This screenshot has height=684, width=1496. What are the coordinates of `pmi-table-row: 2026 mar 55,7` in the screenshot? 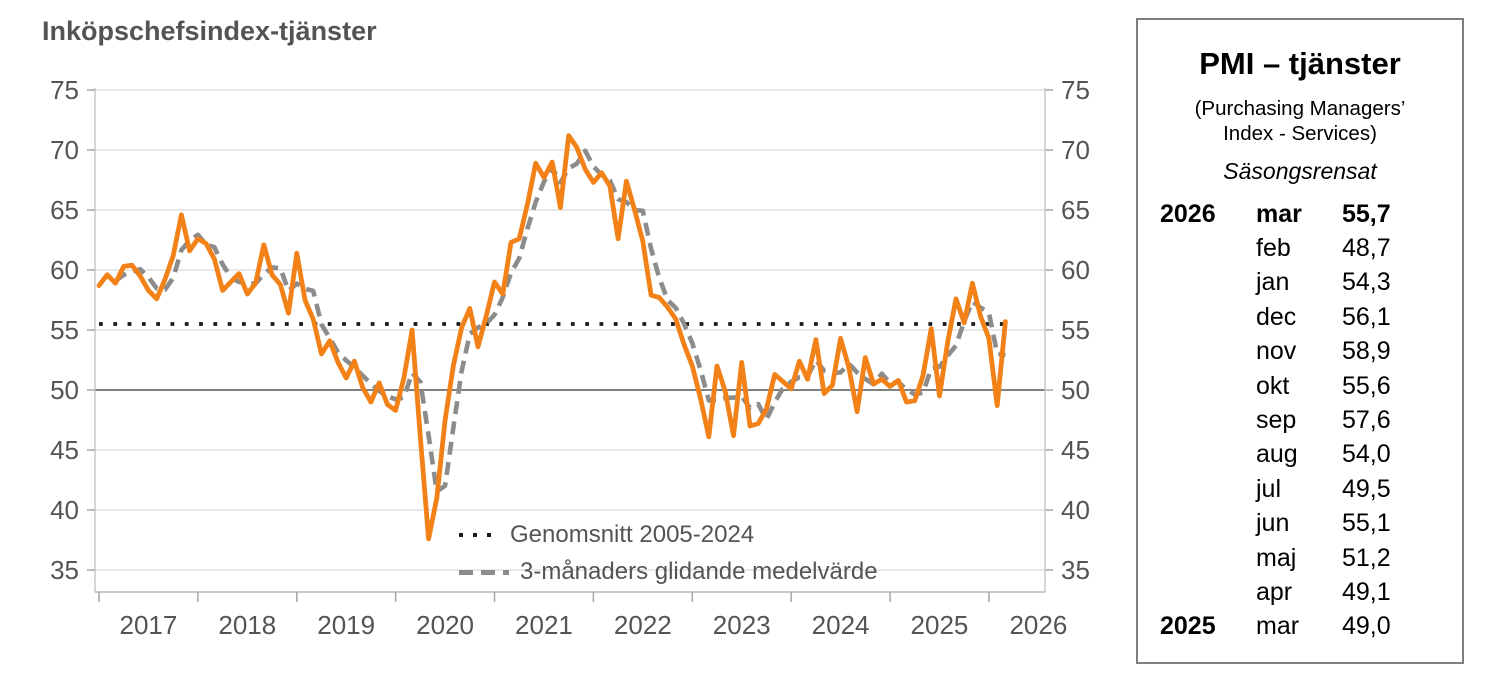 It's located at (1300, 214).